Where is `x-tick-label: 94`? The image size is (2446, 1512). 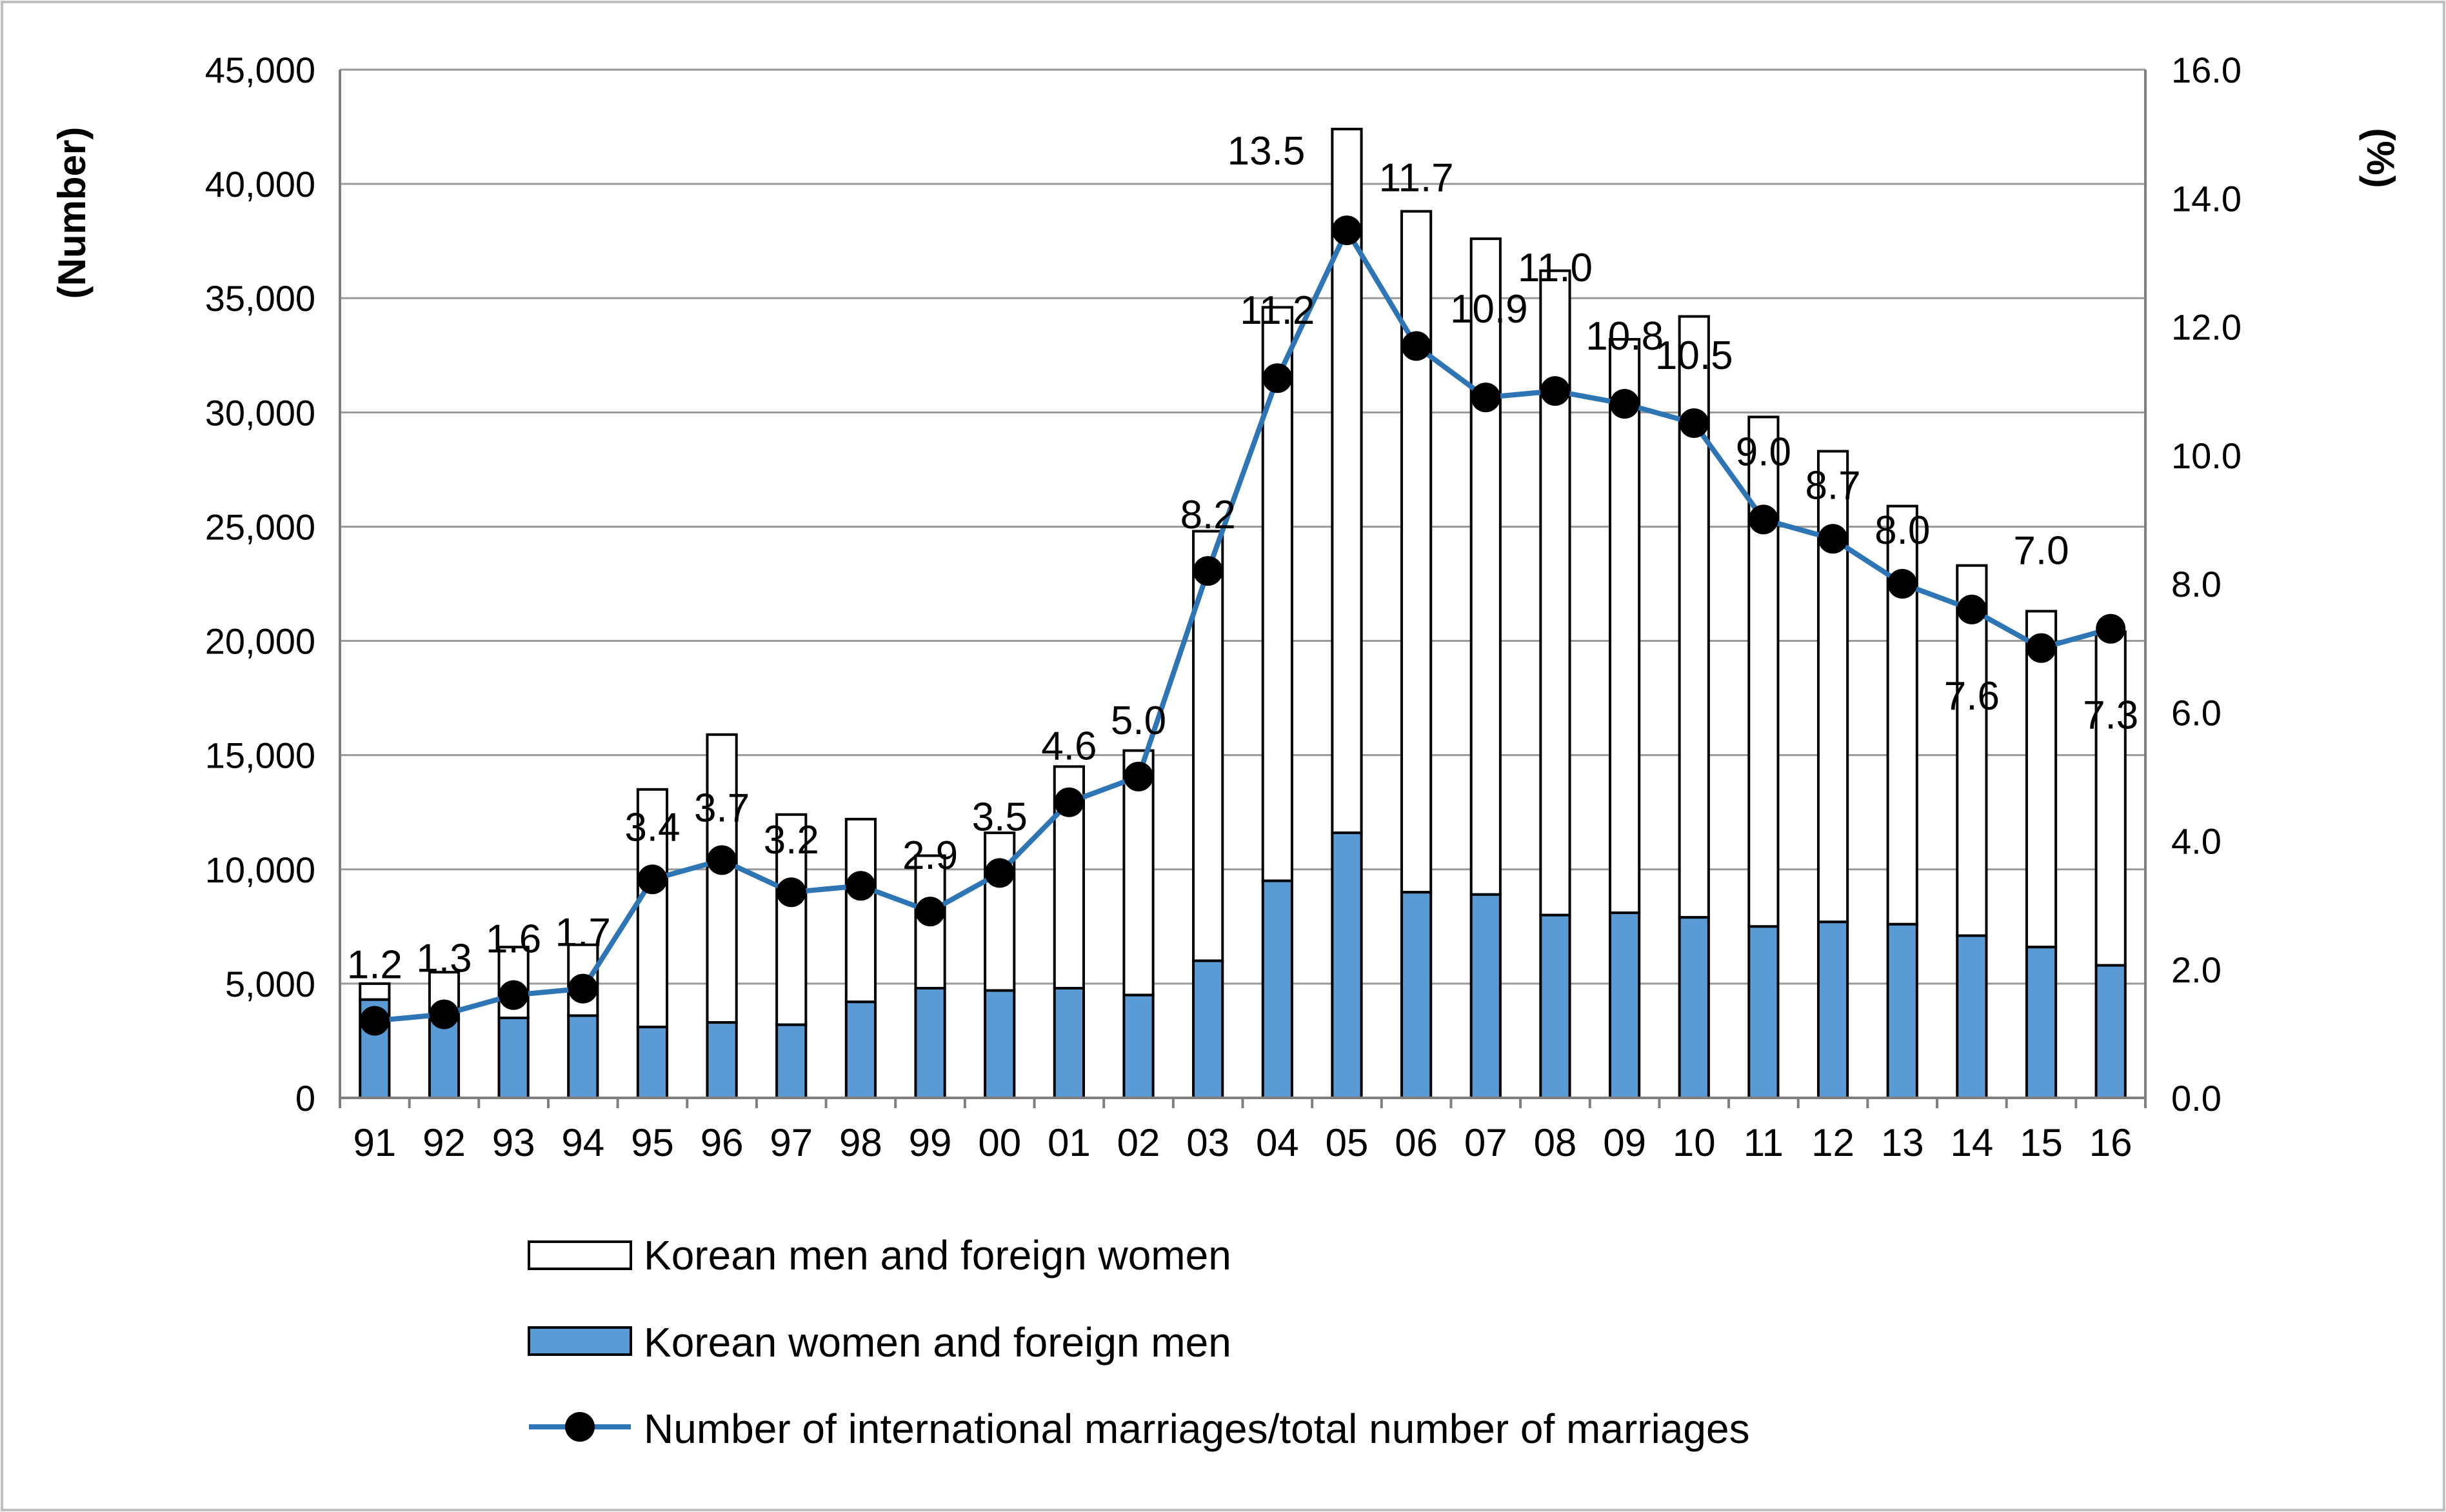
x-tick-label: 94 is located at coordinates (582, 1142).